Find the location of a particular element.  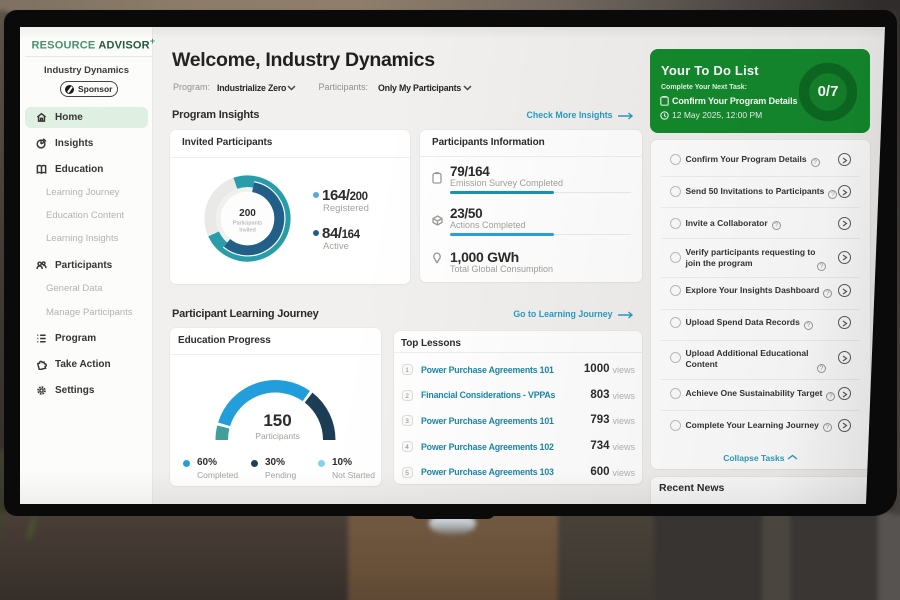

svg-text: Participants is located at coordinates (247, 224).